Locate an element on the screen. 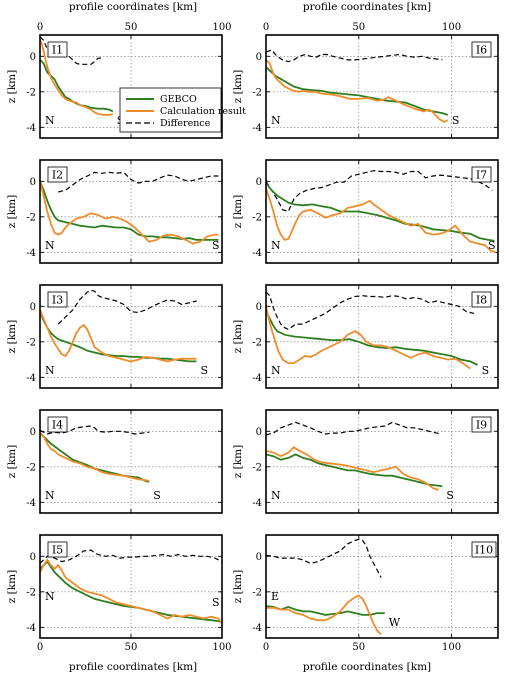 This screenshot has height=676, width=520. series-calc-i4 is located at coordinates (94, 457).